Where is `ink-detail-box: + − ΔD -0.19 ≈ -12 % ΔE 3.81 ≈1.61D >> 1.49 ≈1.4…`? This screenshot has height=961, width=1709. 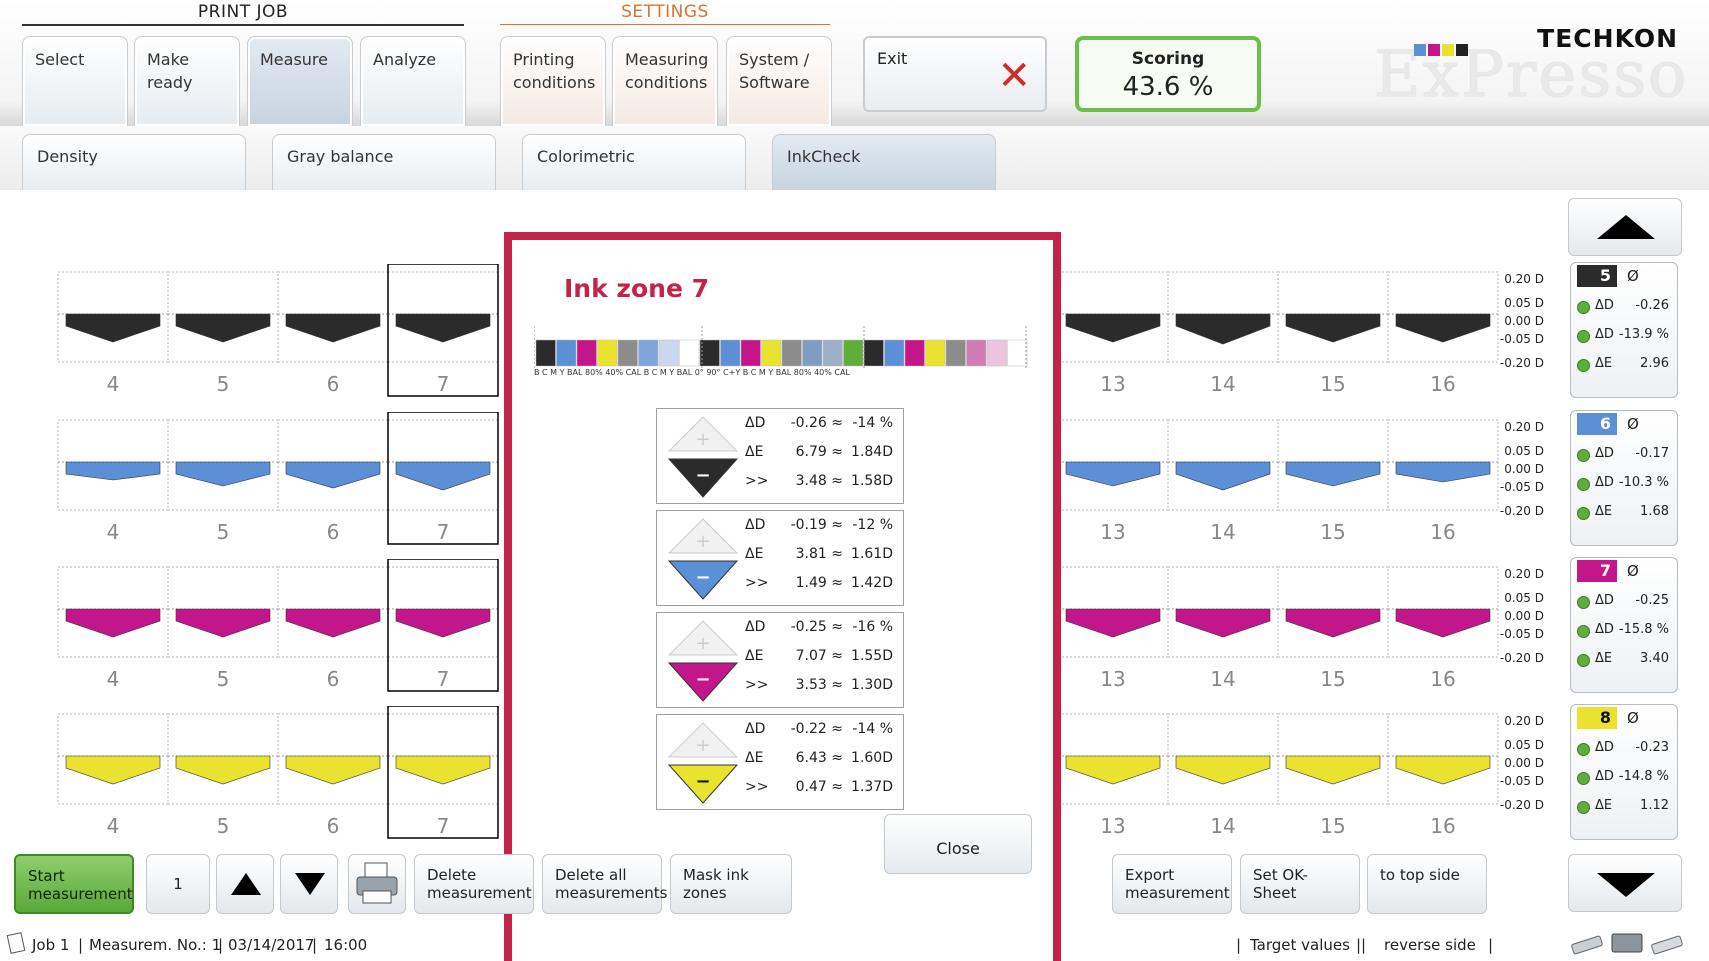
ink-detail-box: + − ΔD -0.19 ≈ -12 % ΔE 3.81 ≈1.61D >> 1.49 ≈1.4… is located at coordinates (780, 558).